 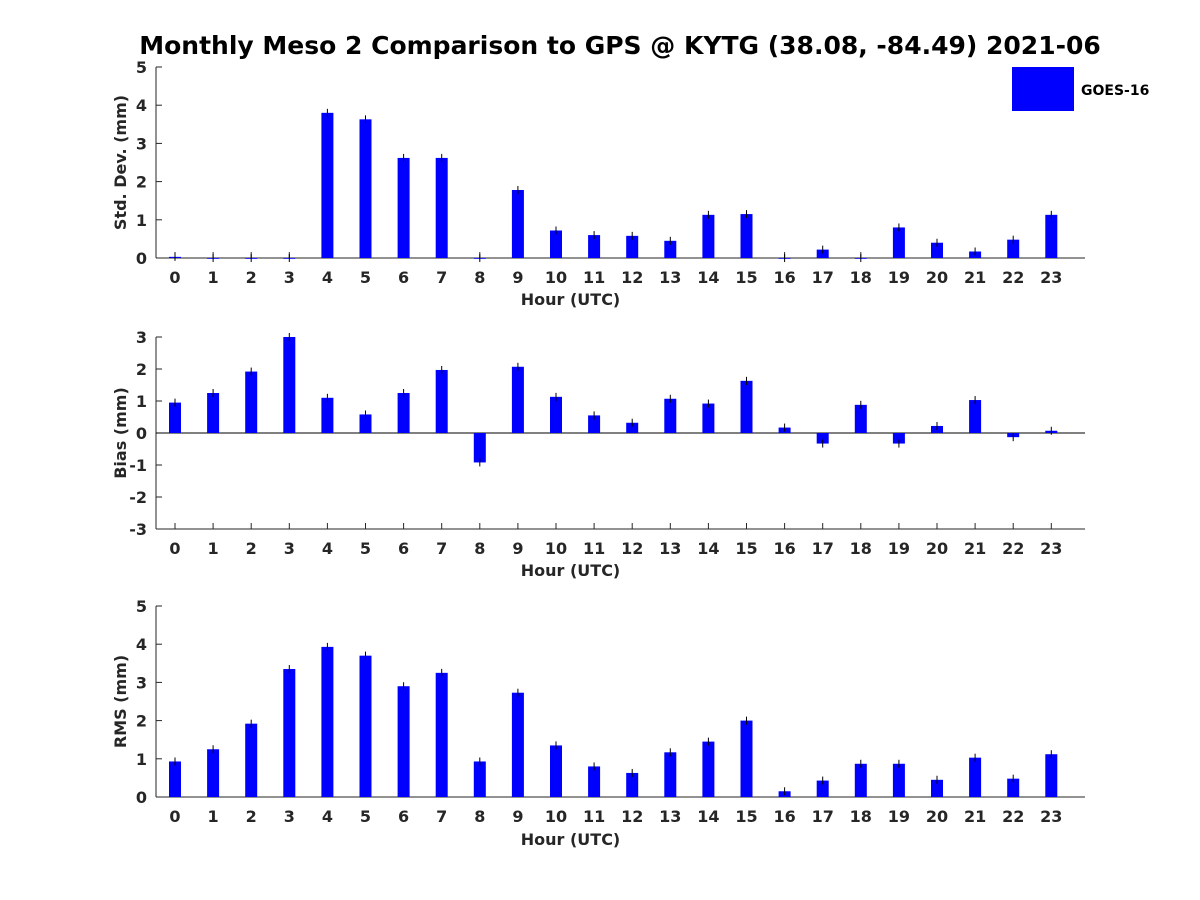 What do you see at coordinates (899, 548) in the screenshot?
I see `x-tick-label: 19` at bounding box center [899, 548].